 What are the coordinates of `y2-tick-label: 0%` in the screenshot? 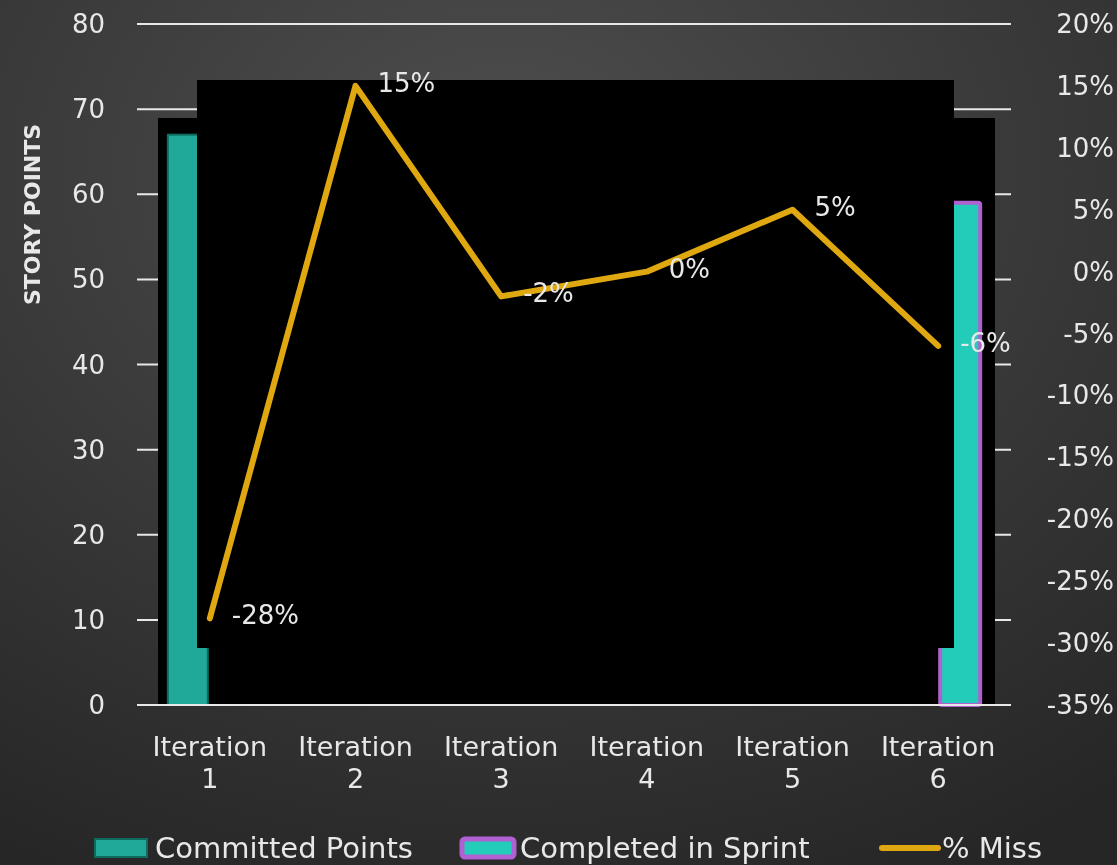 It's located at (1093, 271).